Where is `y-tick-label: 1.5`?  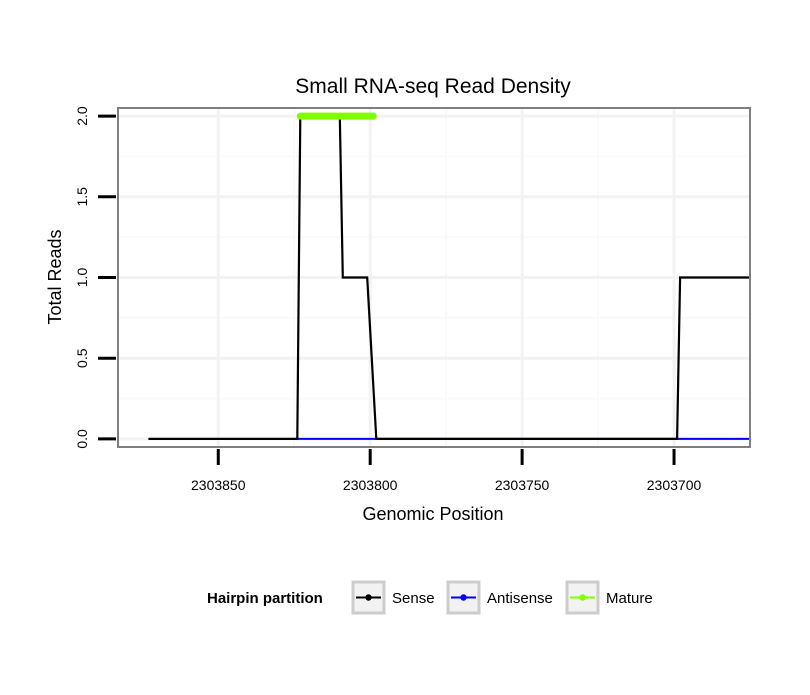 y-tick-label: 1.5 is located at coordinates (82, 197).